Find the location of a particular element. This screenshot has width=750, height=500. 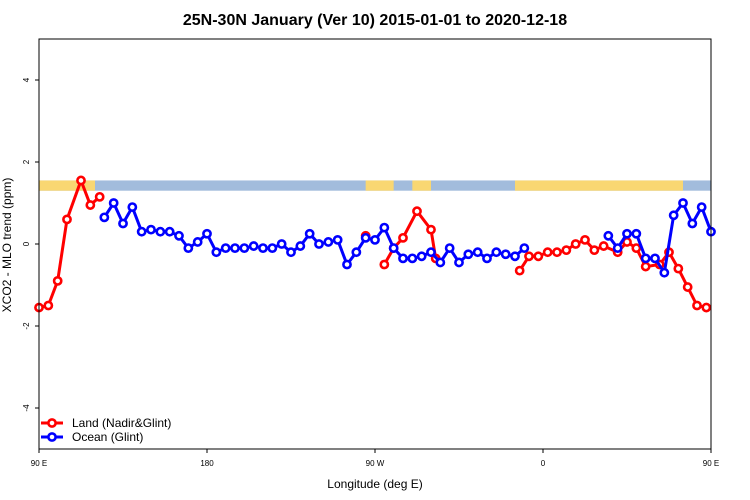

x-axis: 90 E 180 90 W 0 90 E is located at coordinates (375, 458).